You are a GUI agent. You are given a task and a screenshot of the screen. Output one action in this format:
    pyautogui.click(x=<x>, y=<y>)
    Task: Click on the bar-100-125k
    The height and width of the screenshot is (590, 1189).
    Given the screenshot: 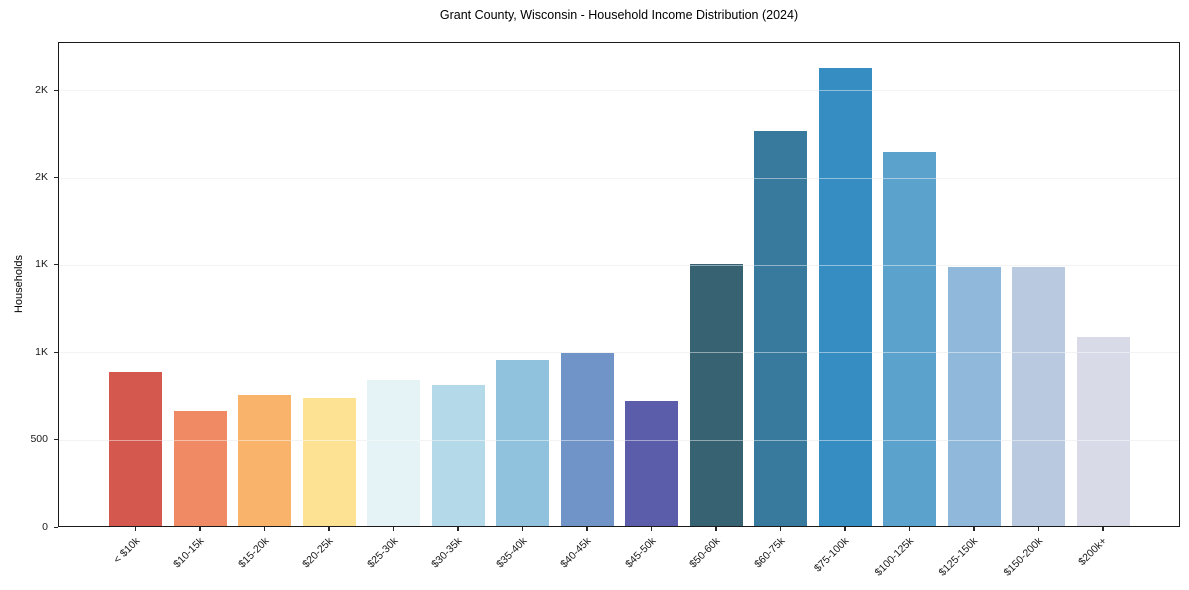 What is the action you would take?
    pyautogui.click(x=909, y=339)
    